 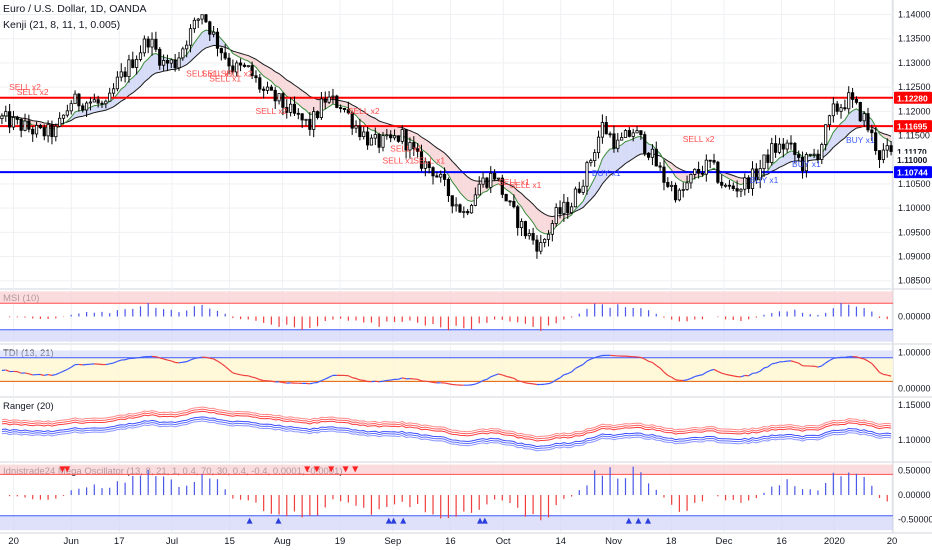 I want to click on time-tick-label: Dec, so click(x=724, y=541).